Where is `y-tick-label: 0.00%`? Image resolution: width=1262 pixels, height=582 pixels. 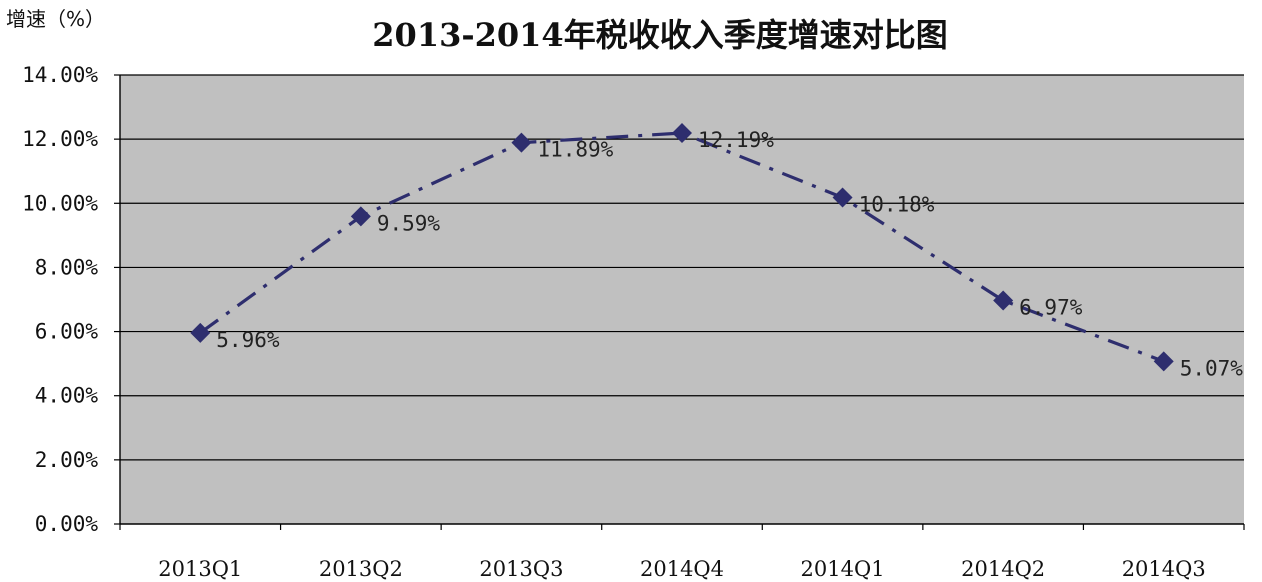 y-tick-label: 0.00% is located at coordinates (67, 524).